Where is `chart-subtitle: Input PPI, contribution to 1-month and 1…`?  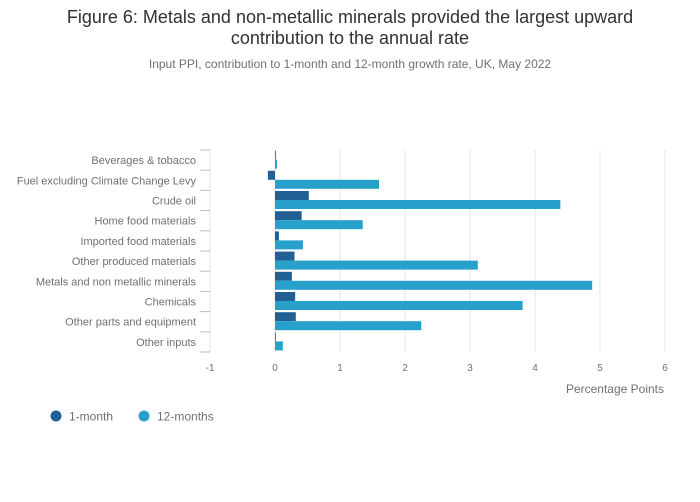
chart-subtitle: Input PPI, contribution to 1-month and 1… is located at coordinates (350, 64).